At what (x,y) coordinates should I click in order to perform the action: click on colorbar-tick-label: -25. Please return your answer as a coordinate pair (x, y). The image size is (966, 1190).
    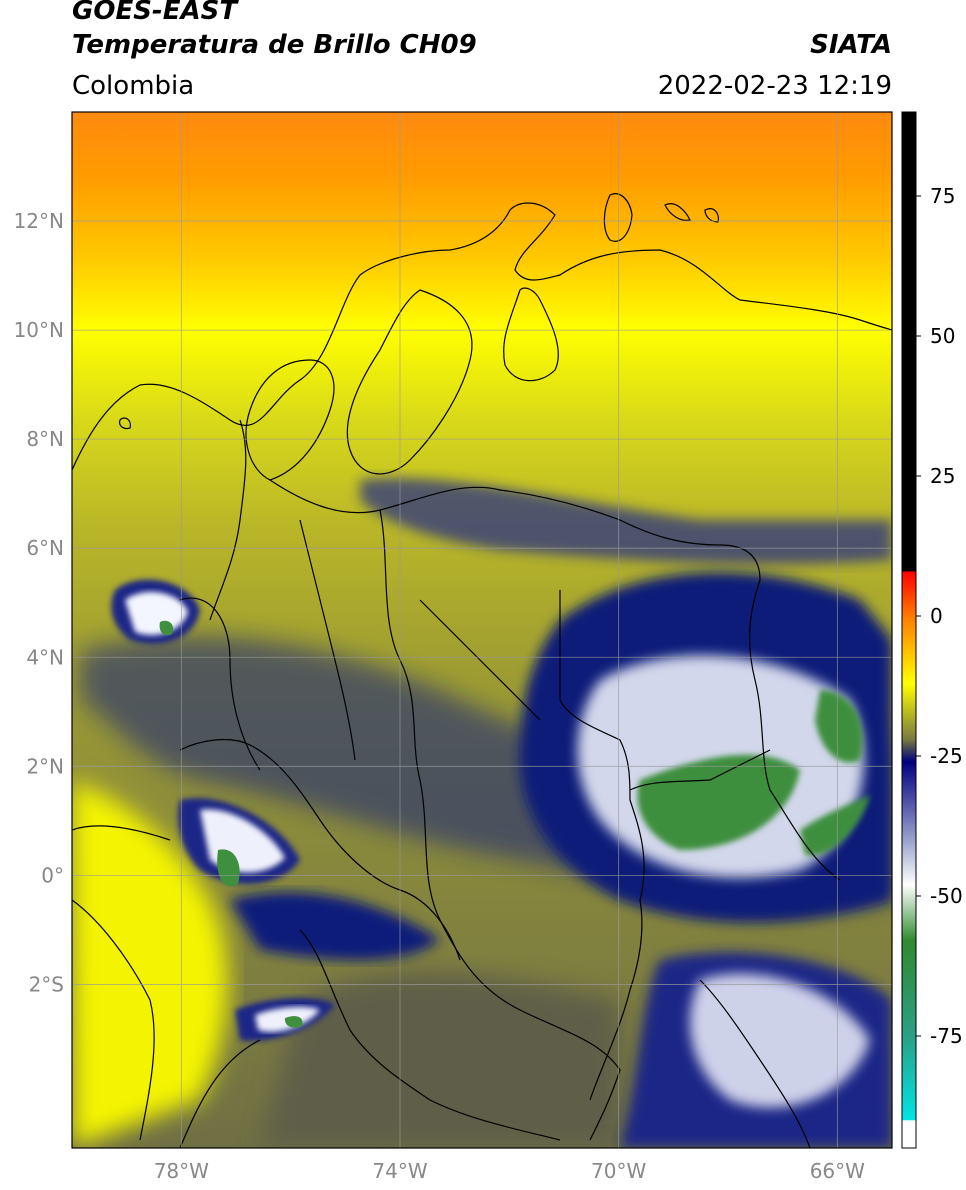
    Looking at the image, I should click on (946, 756).